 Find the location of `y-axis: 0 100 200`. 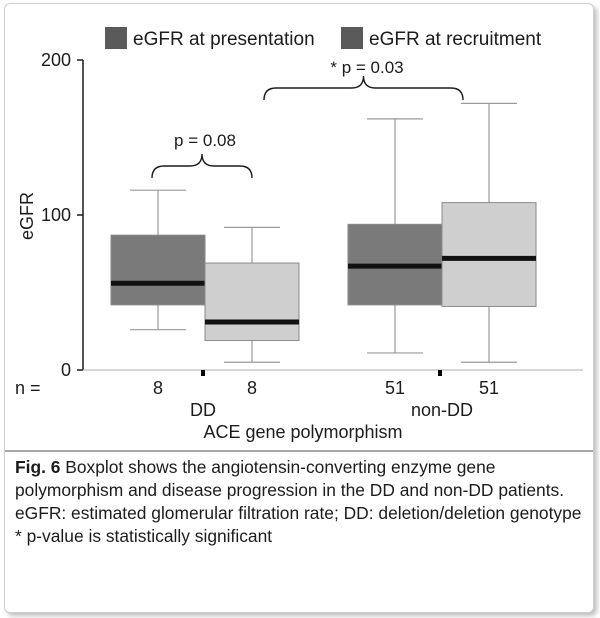

y-axis: 0 100 200 is located at coordinates (62, 215).